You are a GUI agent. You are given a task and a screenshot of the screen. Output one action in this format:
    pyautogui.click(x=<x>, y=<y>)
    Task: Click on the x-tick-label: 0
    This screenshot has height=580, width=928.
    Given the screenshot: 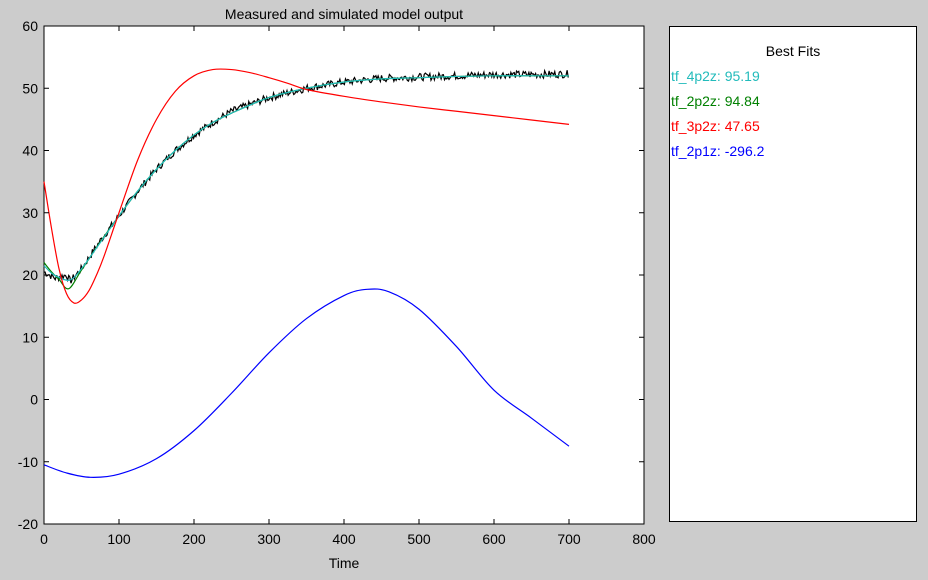 What is the action you would take?
    pyautogui.click(x=44, y=539)
    